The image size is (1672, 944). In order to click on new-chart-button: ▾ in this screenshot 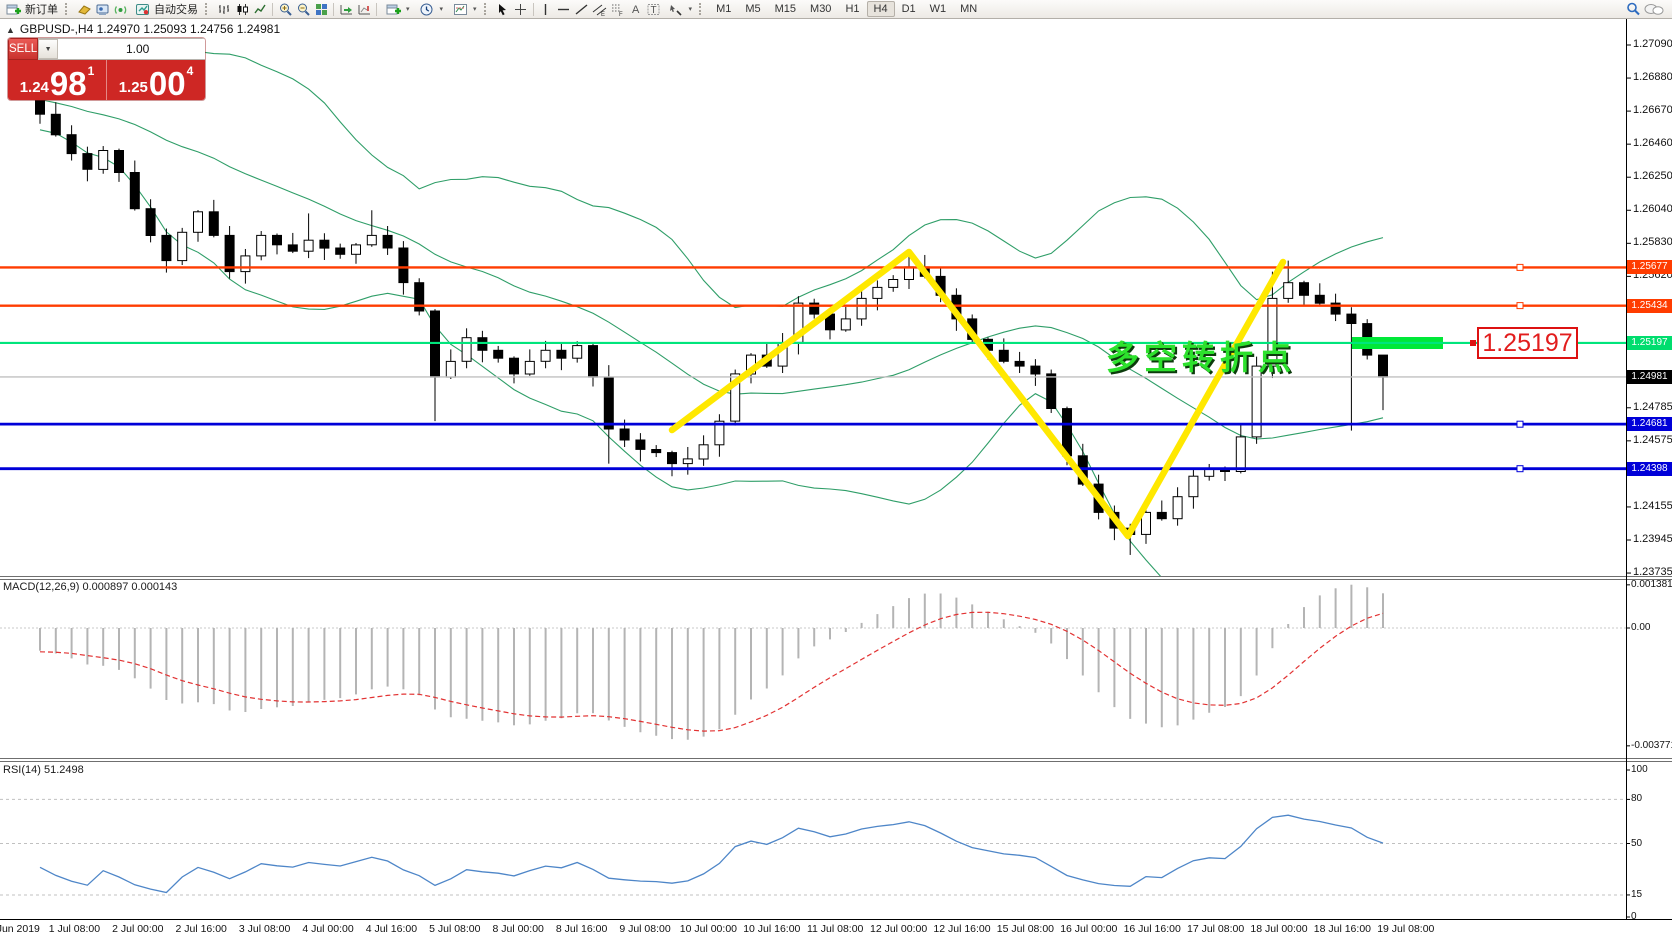, I will do `click(397, 9)`.